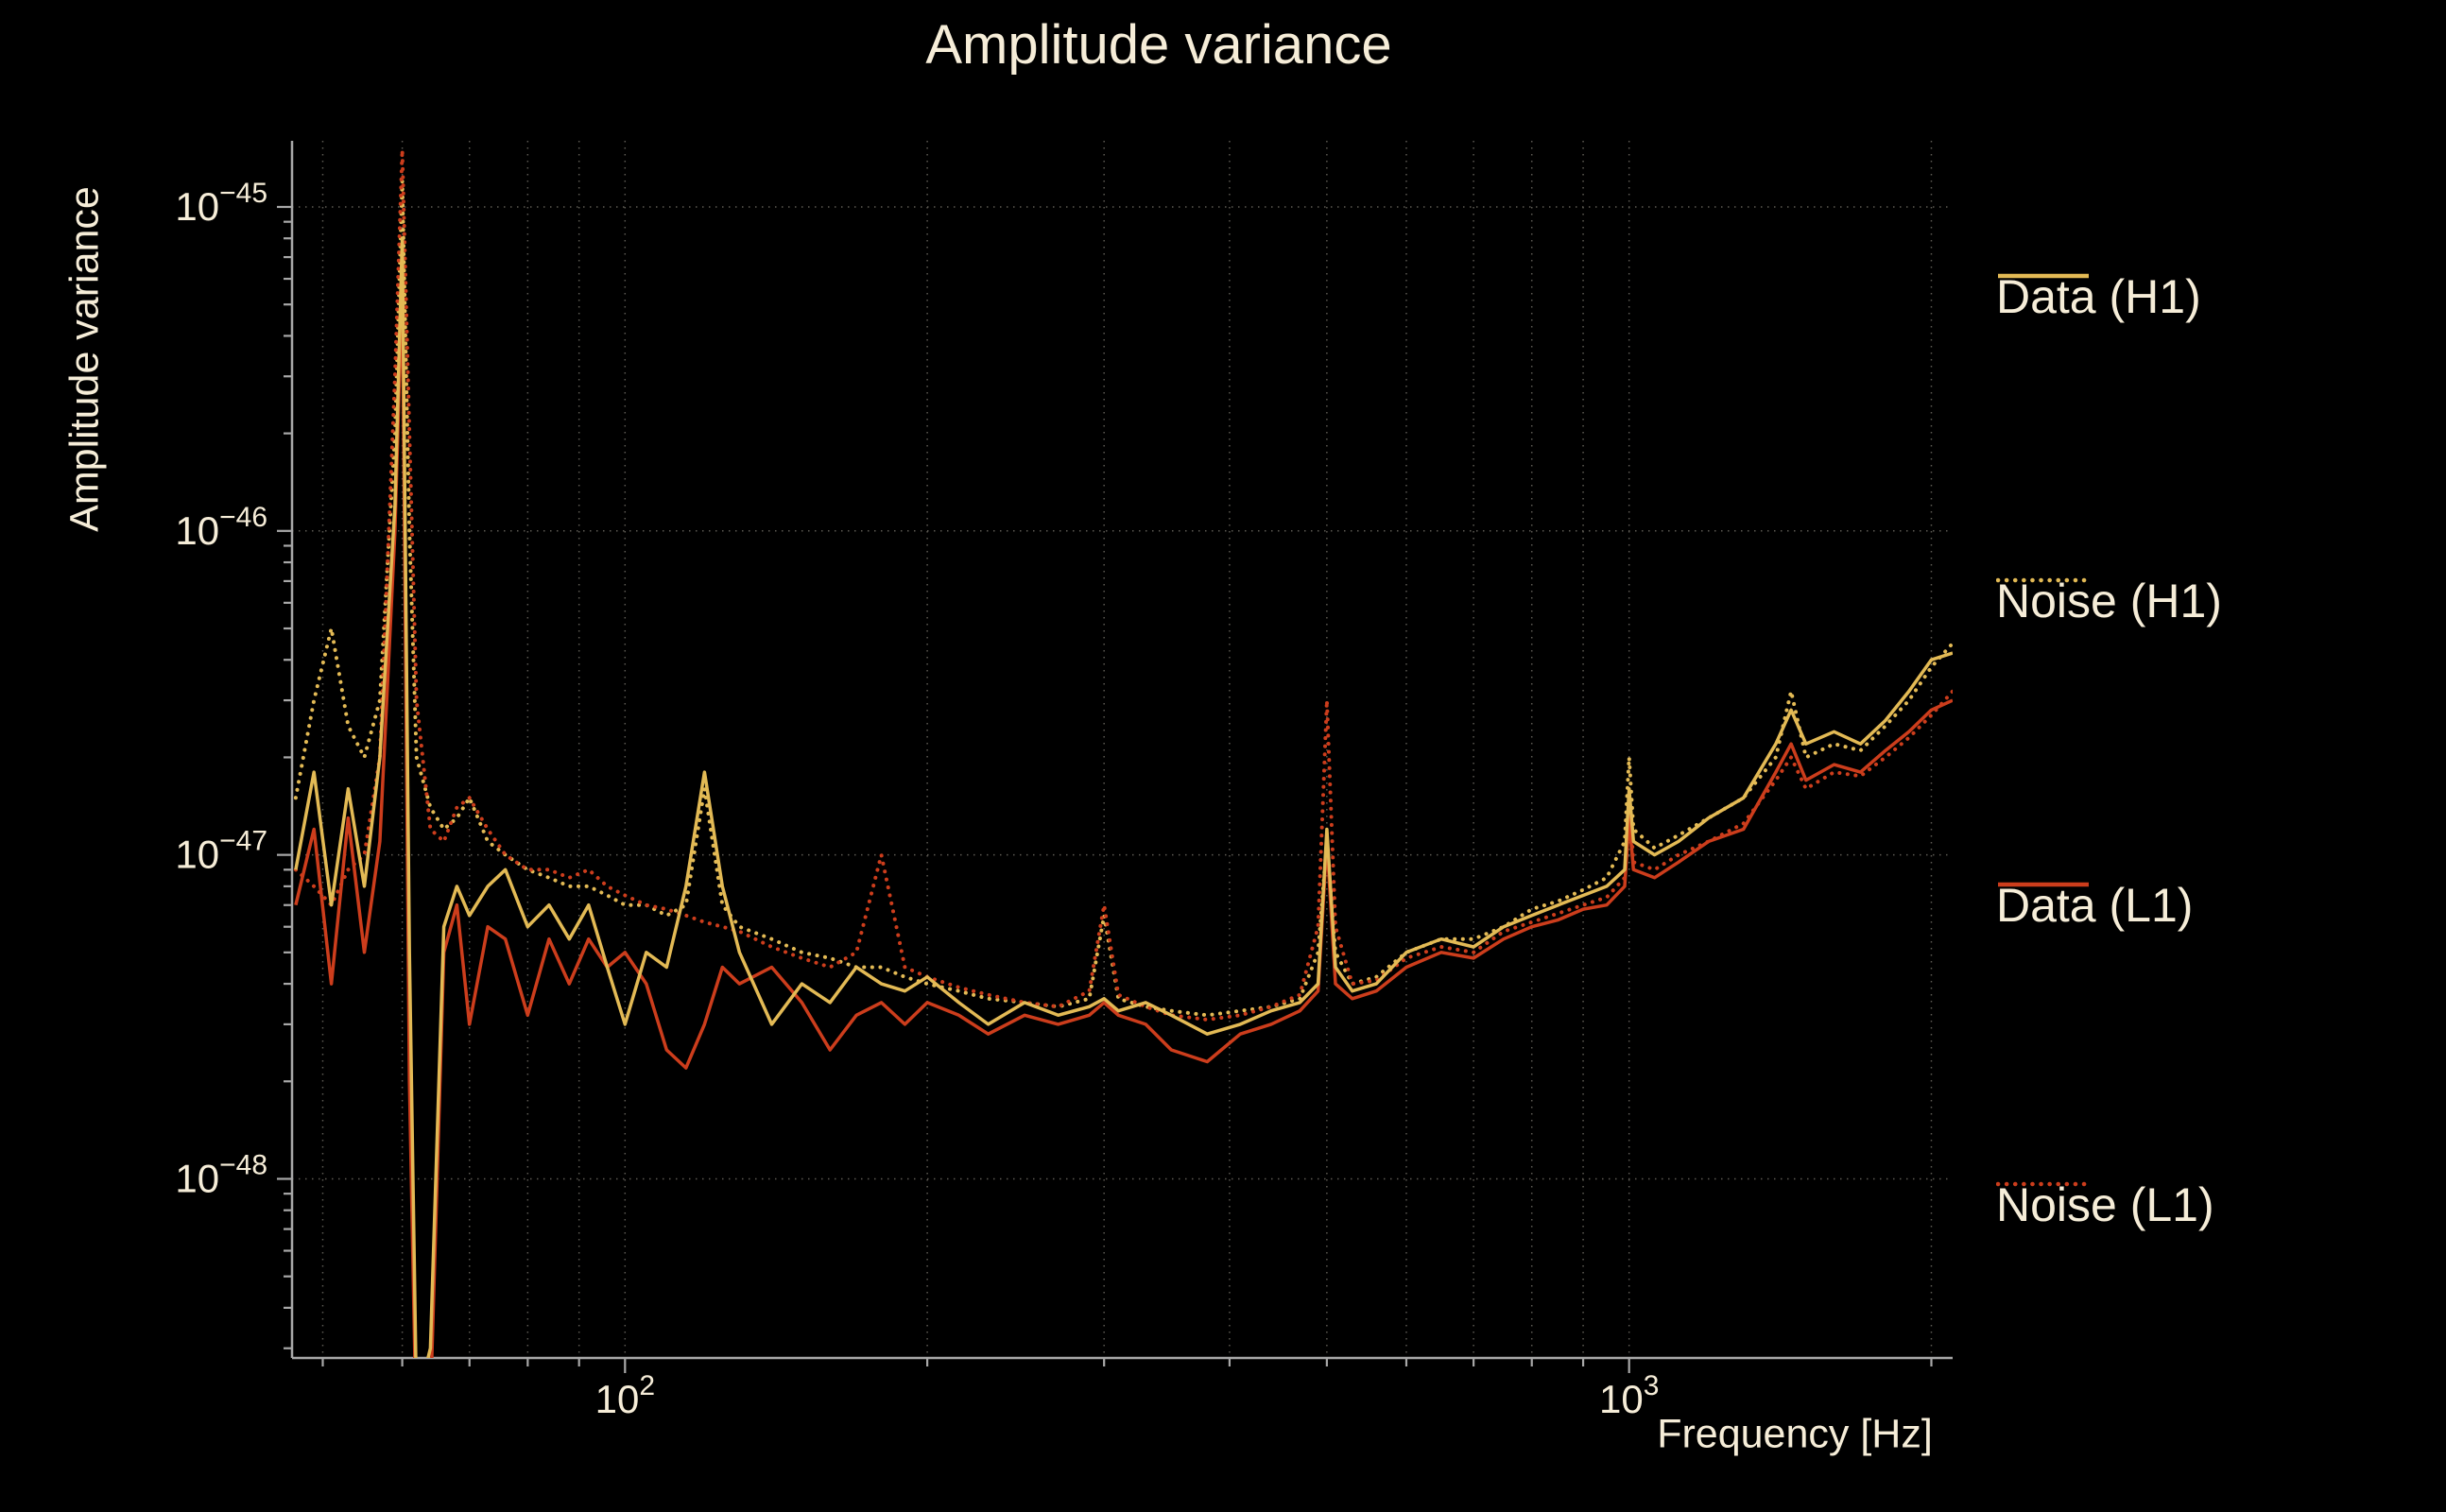 Image resolution: width=2446 pixels, height=1512 pixels. I want to click on tick-label: 10⁻⁴⁵, so click(221, 203).